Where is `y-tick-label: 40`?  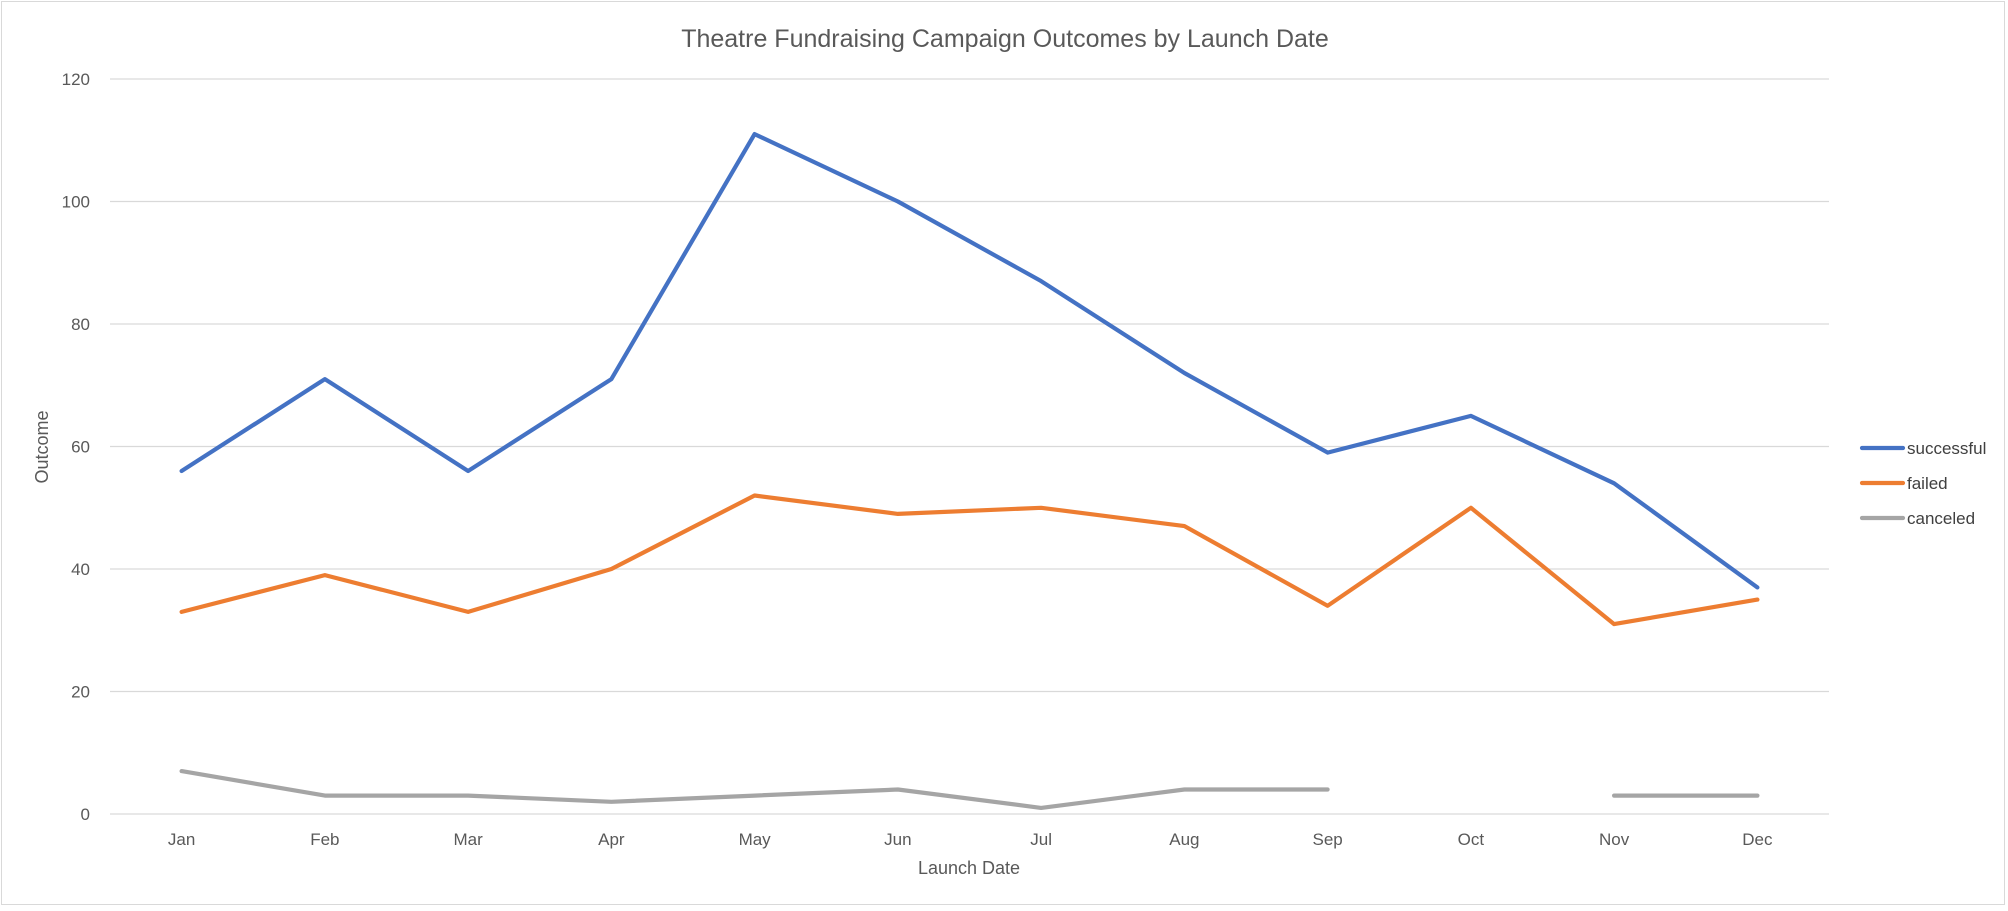
y-tick-label: 40 is located at coordinates (80, 569).